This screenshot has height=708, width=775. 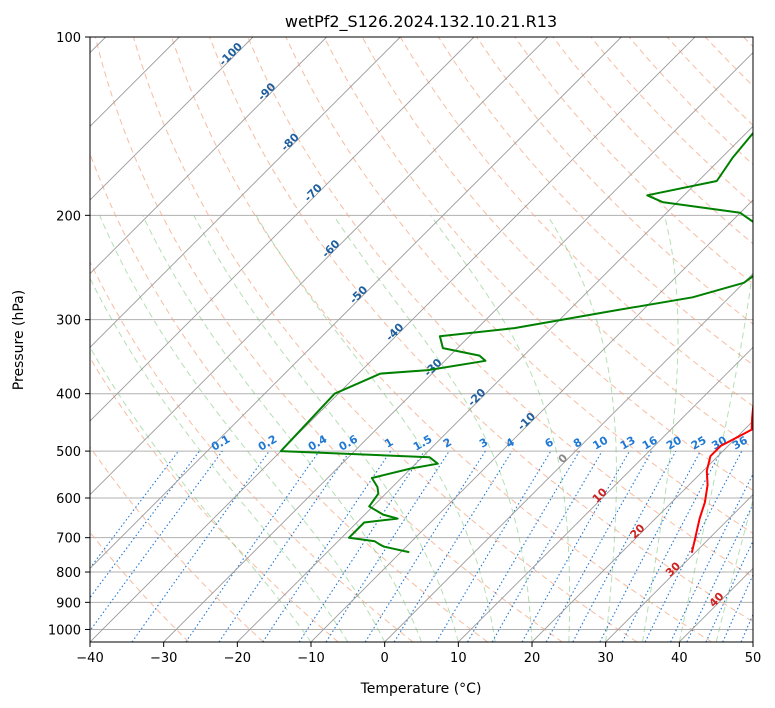 What do you see at coordinates (349, 442) in the screenshot?
I see `mixing-ratio-label: 0.6` at bounding box center [349, 442].